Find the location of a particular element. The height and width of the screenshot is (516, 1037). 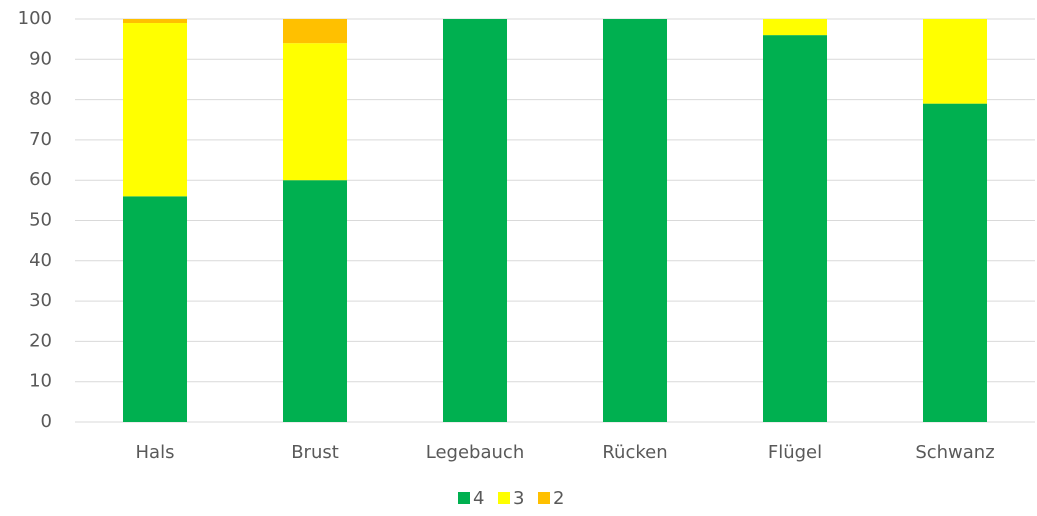

y-tick-label: 50 is located at coordinates (40, 220).